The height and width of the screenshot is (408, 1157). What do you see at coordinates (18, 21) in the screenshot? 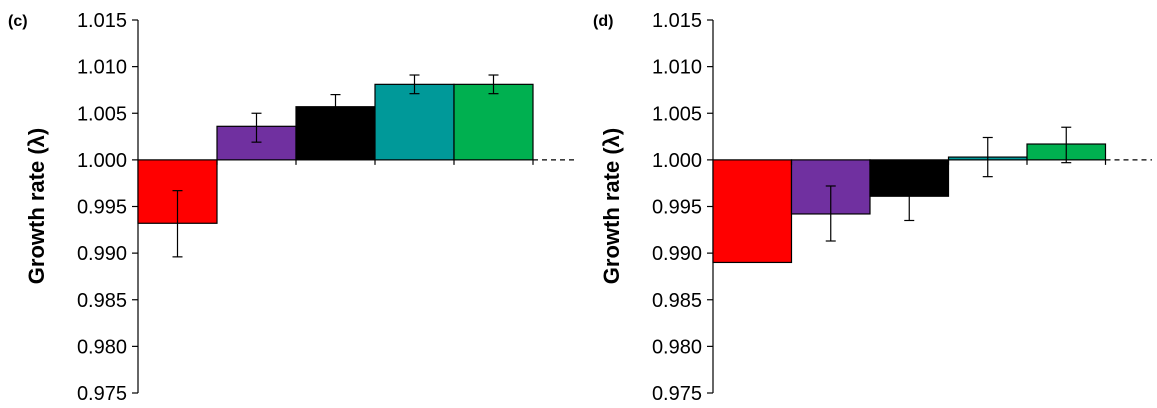
I see `panel-label: (c)` at bounding box center [18, 21].